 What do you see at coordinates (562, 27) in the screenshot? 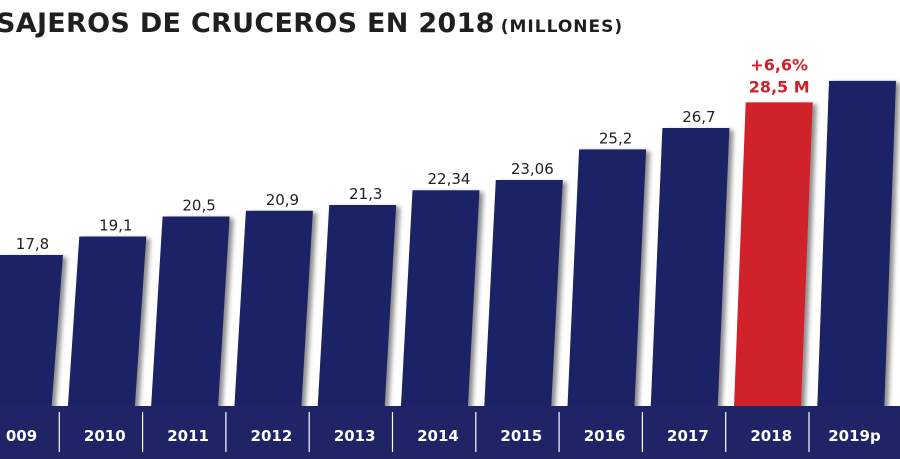
I see `chart-title-units: (MILLONES)` at bounding box center [562, 27].